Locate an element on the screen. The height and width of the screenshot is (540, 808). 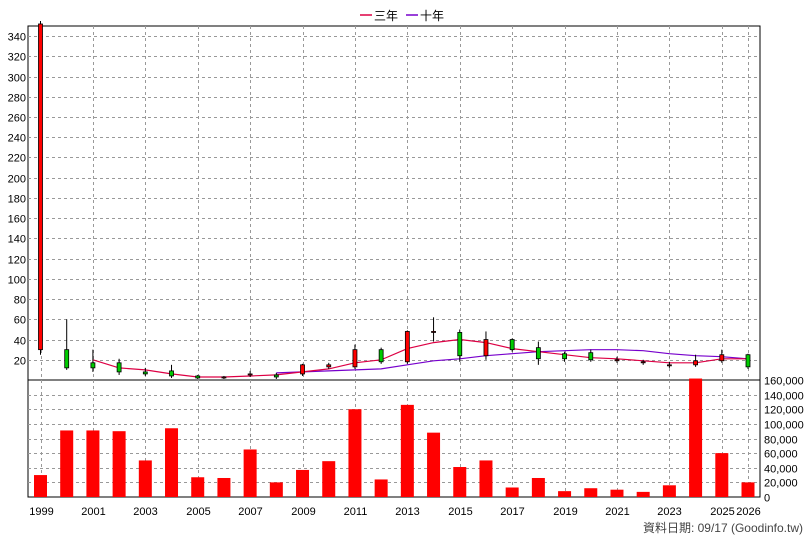
x-tick-label: 2009 is located at coordinates (303, 512).